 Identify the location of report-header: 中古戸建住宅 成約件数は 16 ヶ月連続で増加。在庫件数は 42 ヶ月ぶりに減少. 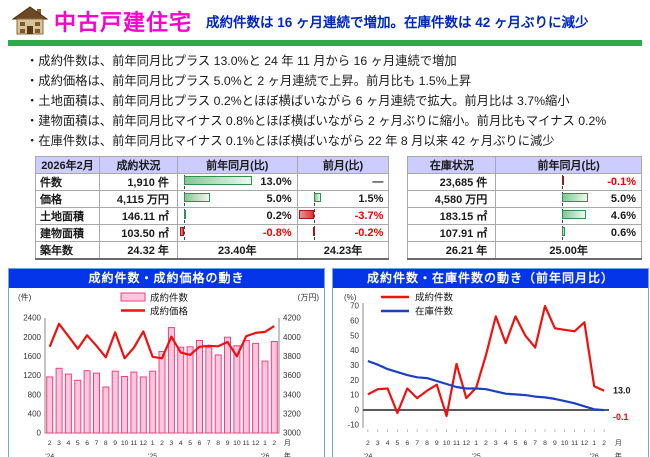
(325, 21).